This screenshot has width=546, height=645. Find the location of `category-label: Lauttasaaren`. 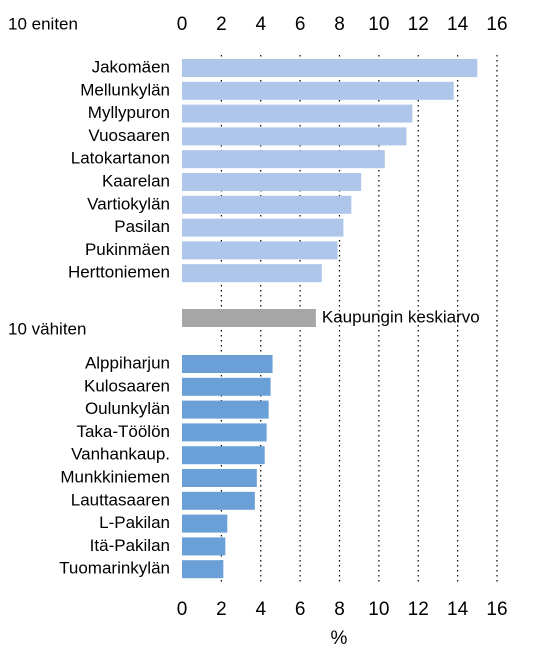

category-label: Lauttasaaren is located at coordinates (120, 499).